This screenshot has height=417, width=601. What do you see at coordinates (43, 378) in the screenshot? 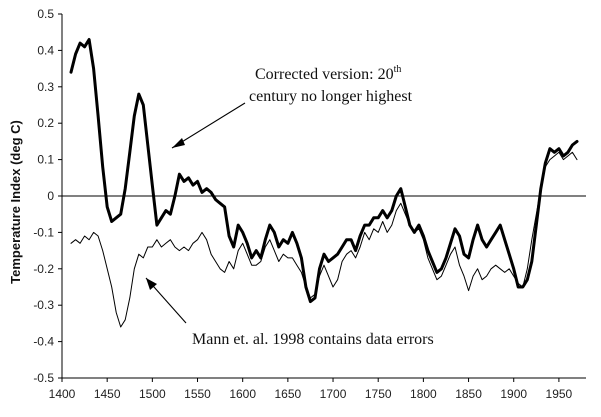
I see `y-tick-label: -0.5` at bounding box center [43, 378].